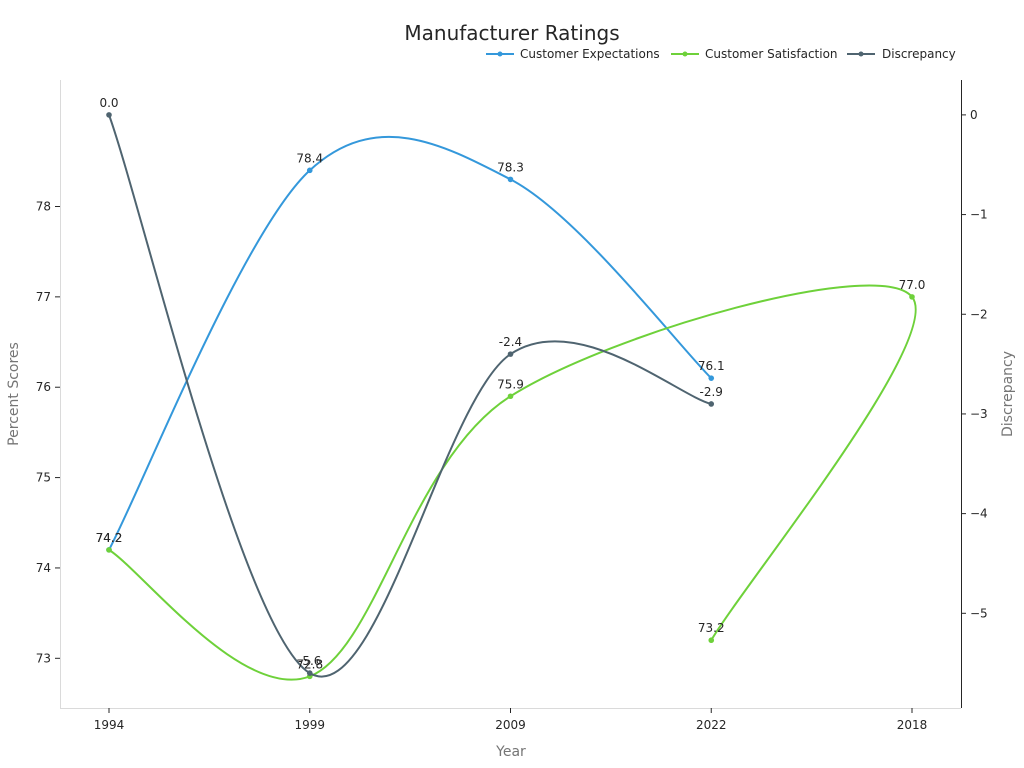 This screenshot has height=768, width=1024. I want to click on data-label-customer-satisfaction-2: 75.9, so click(510, 384).